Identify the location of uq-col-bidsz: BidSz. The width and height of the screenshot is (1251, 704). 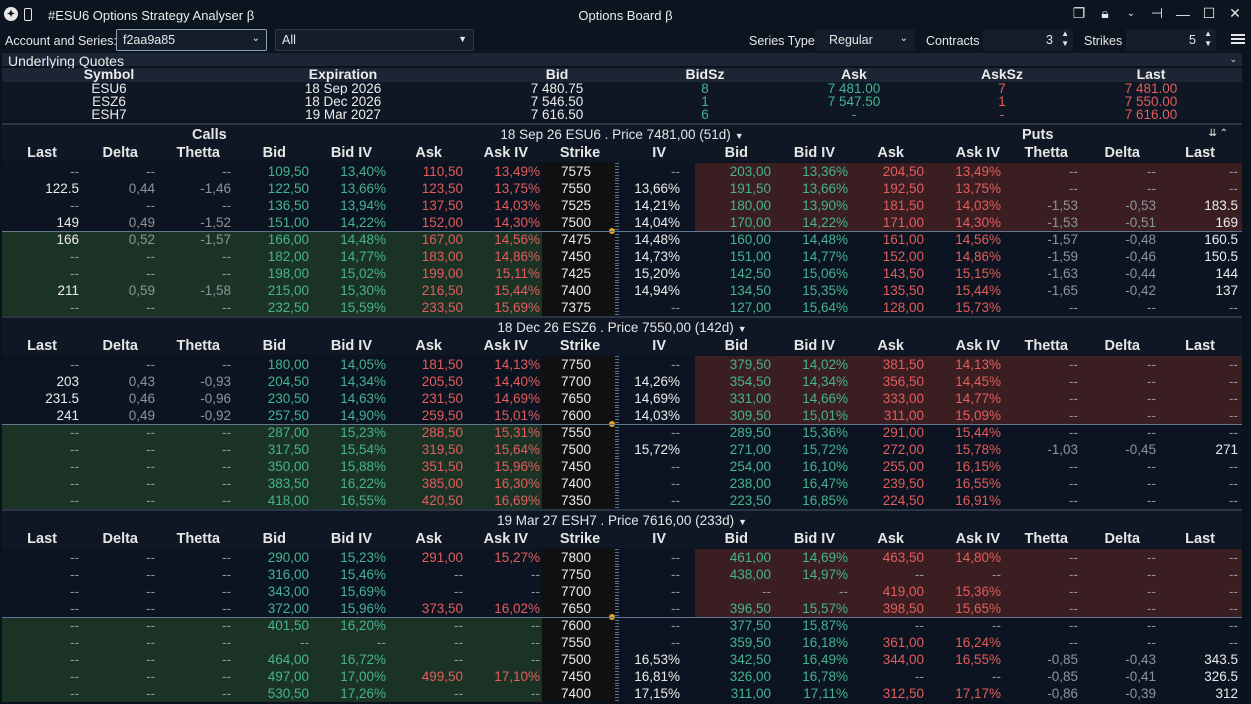
(705, 74).